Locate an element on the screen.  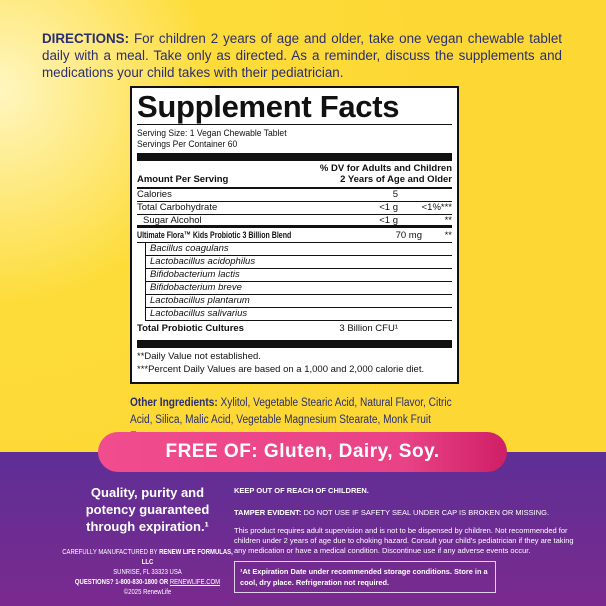
row-amount: 5 is located at coordinates (395, 194).